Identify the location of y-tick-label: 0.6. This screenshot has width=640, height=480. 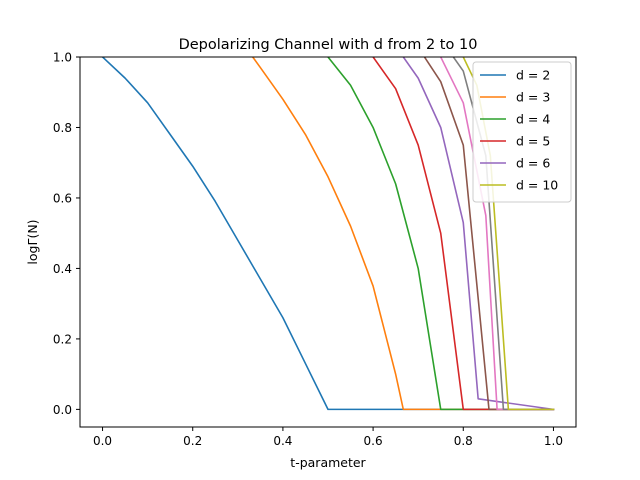
(62, 198).